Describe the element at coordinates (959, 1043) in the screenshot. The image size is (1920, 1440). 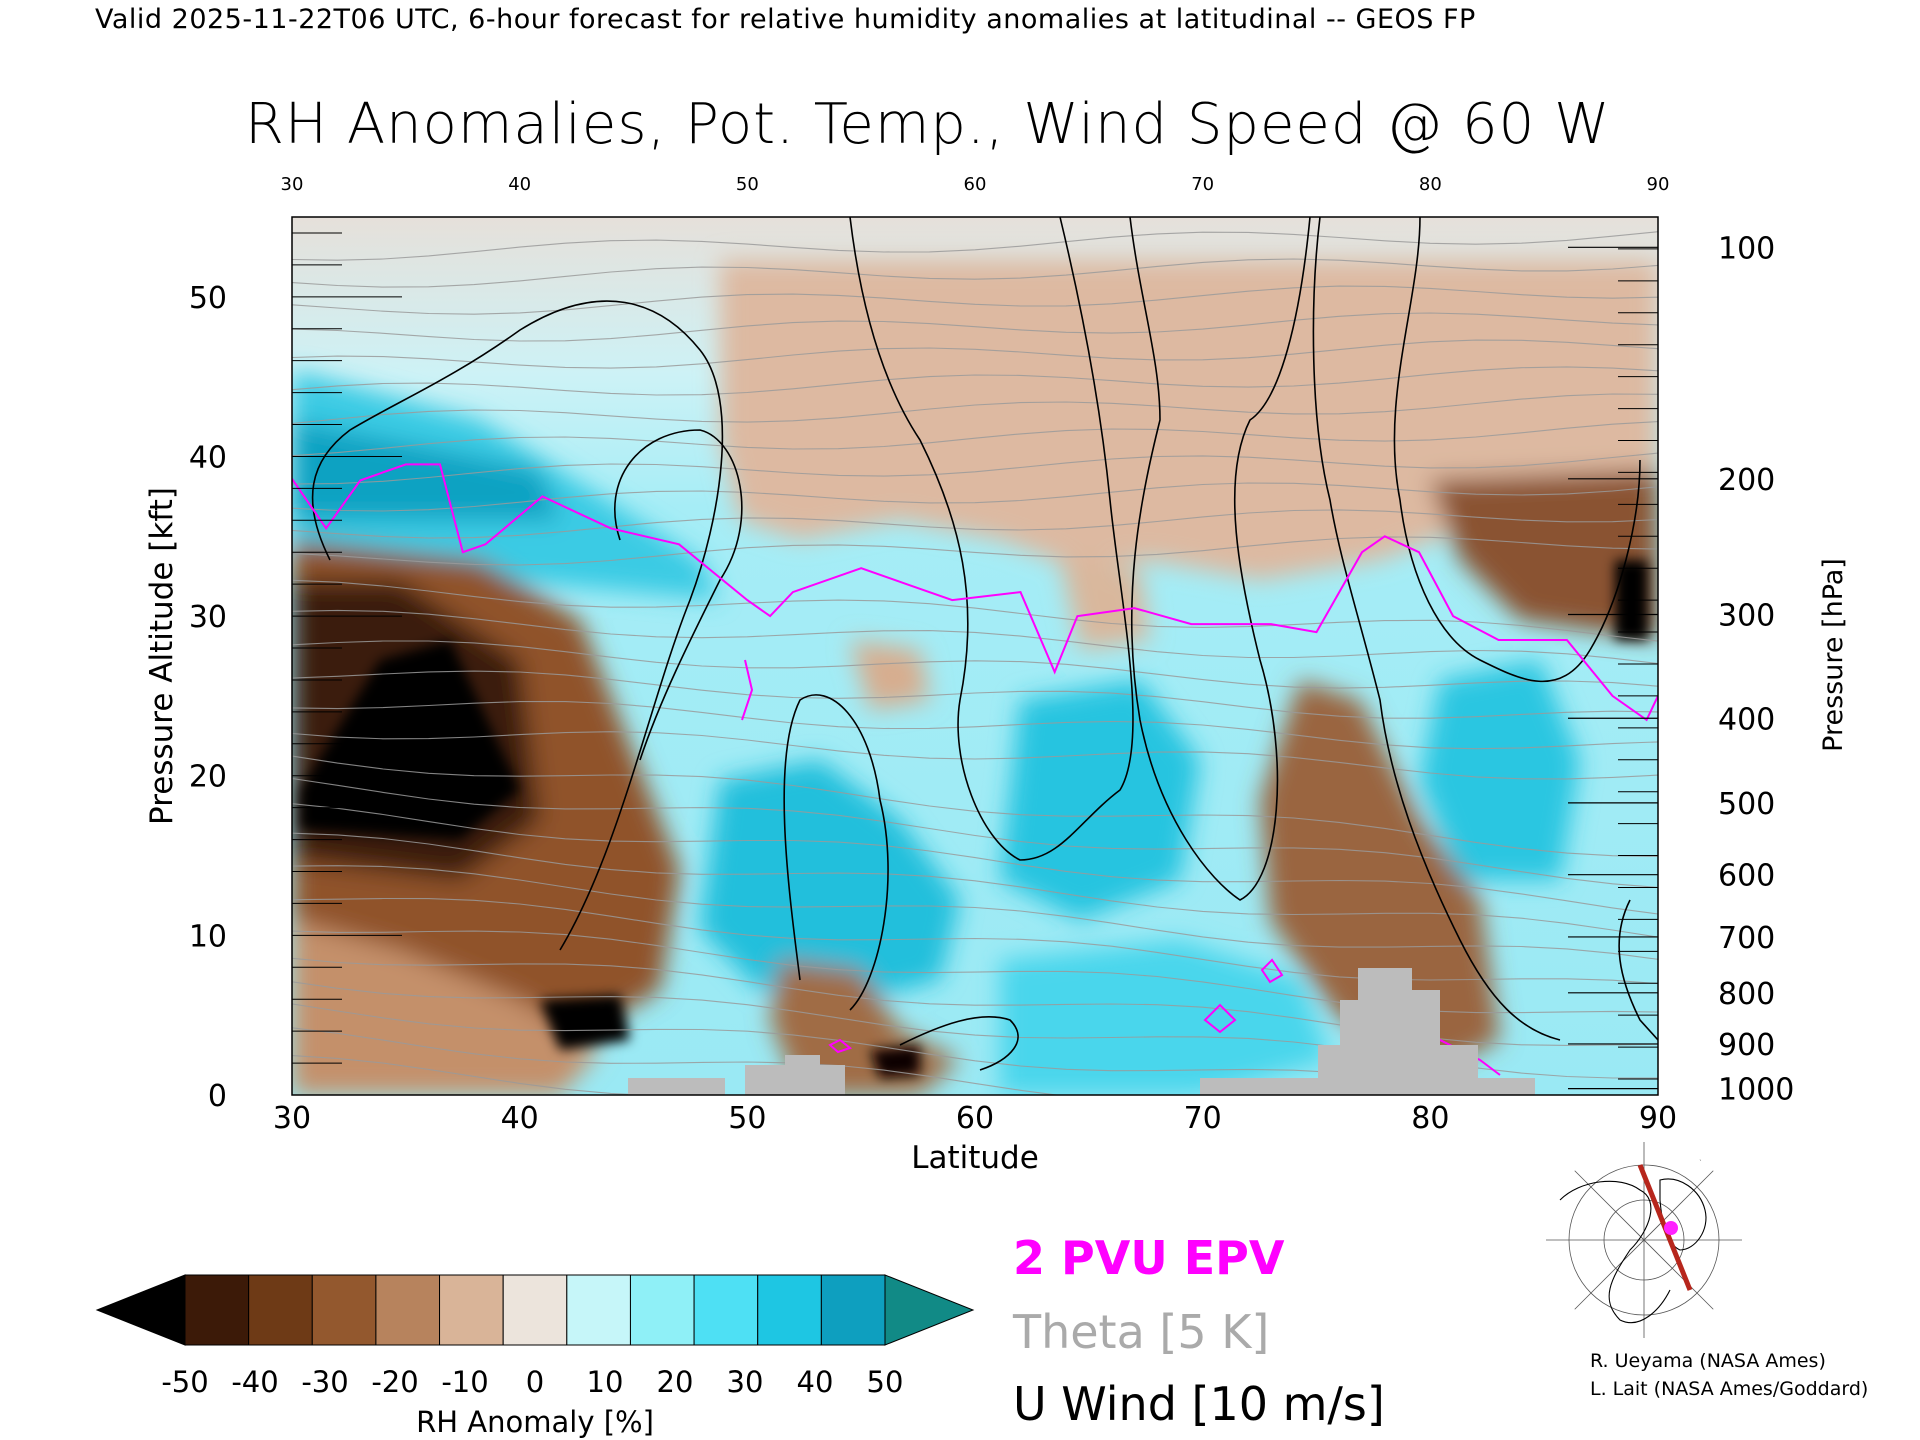
I see `uwind-contour-i` at that location.